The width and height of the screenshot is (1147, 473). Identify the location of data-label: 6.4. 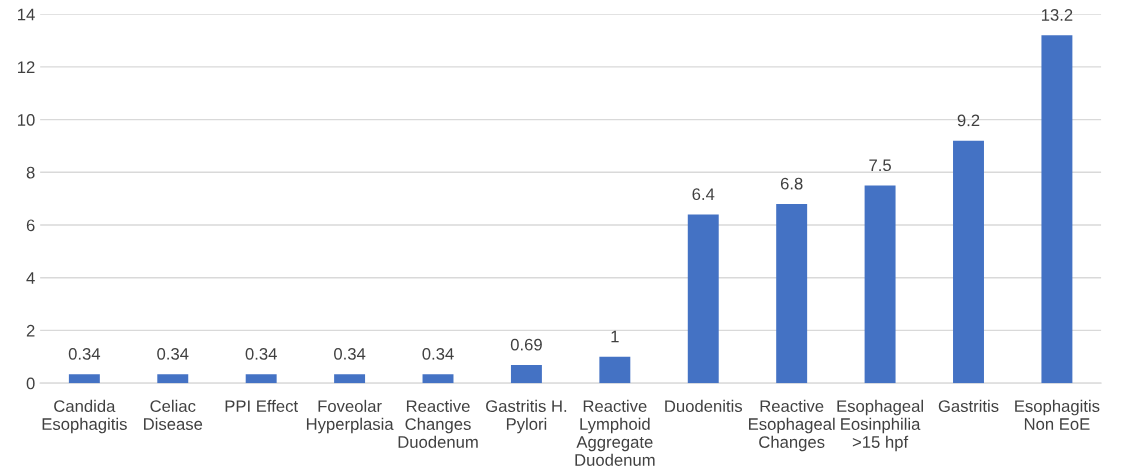
(703, 194).